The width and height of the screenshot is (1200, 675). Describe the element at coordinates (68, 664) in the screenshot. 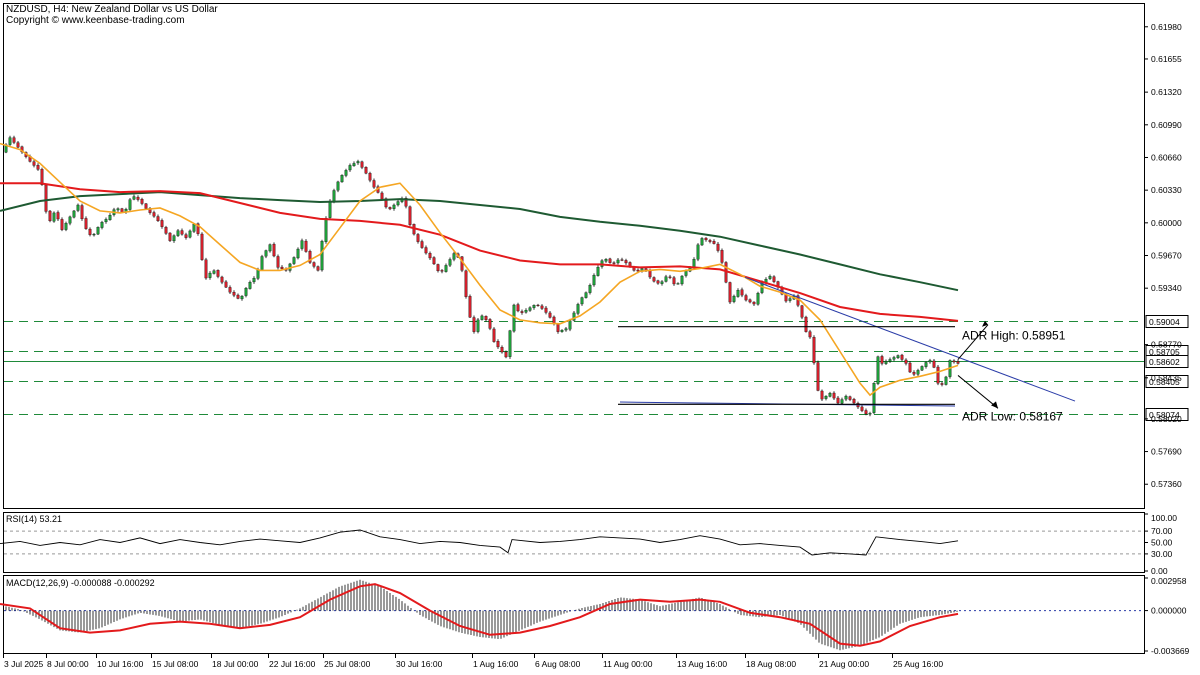

I see `time-tick-label: 8 Jul 00:00` at that location.